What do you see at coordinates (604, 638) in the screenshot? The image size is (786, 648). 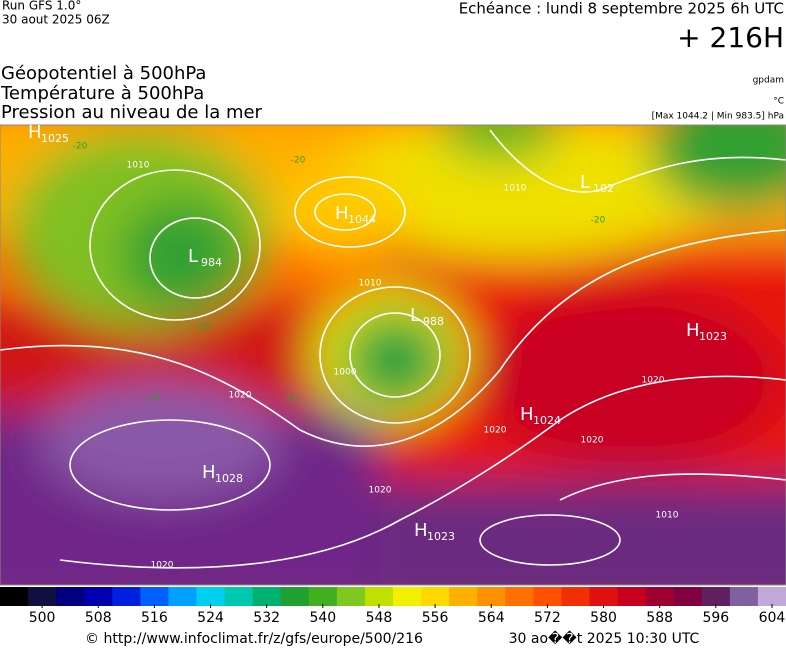 I see `timestamp: 30 ao��t 2025 10:30 UTC` at bounding box center [604, 638].